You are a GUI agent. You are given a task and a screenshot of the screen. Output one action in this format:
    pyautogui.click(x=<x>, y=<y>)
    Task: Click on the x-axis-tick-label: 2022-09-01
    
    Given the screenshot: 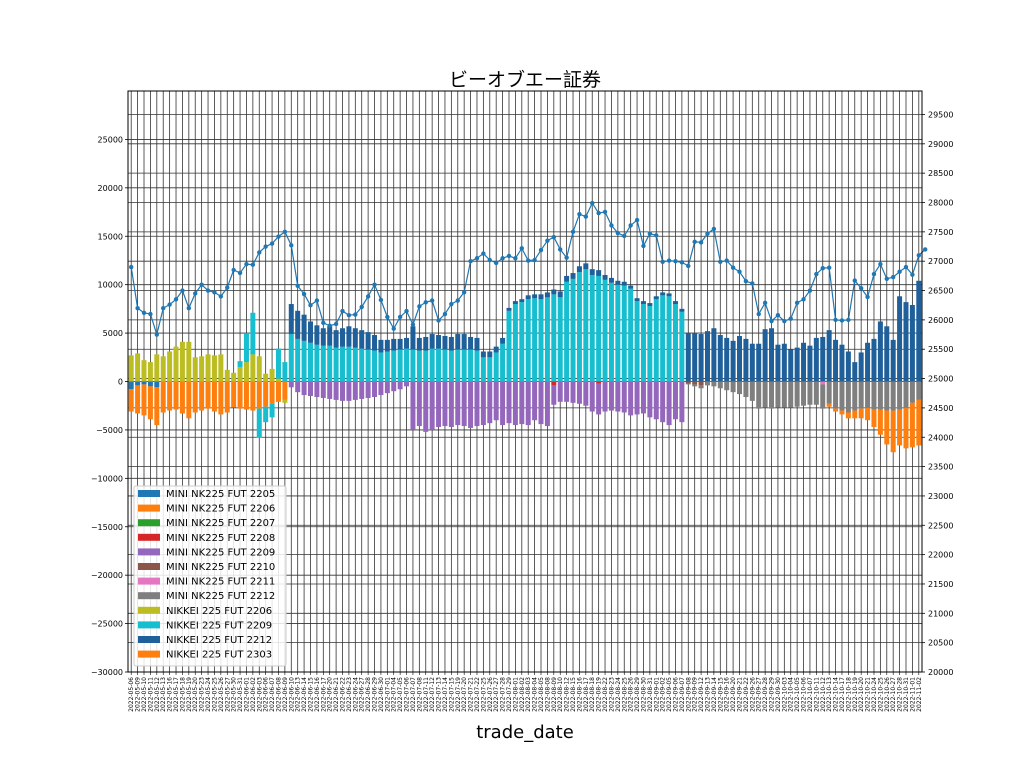 What is the action you would take?
    pyautogui.click(x=656, y=694)
    